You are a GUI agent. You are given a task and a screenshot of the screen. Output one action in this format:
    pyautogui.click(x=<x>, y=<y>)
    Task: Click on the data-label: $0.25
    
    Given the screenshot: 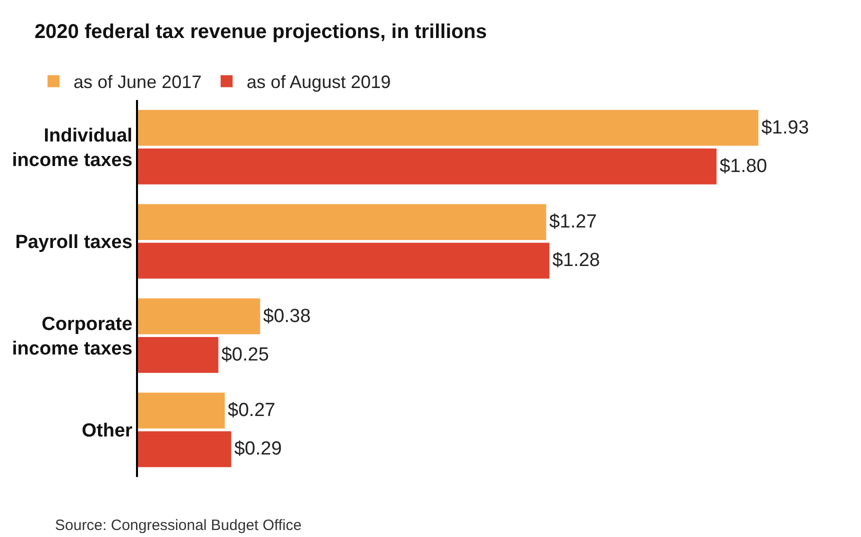 What is the action you would take?
    pyautogui.click(x=245, y=355)
    